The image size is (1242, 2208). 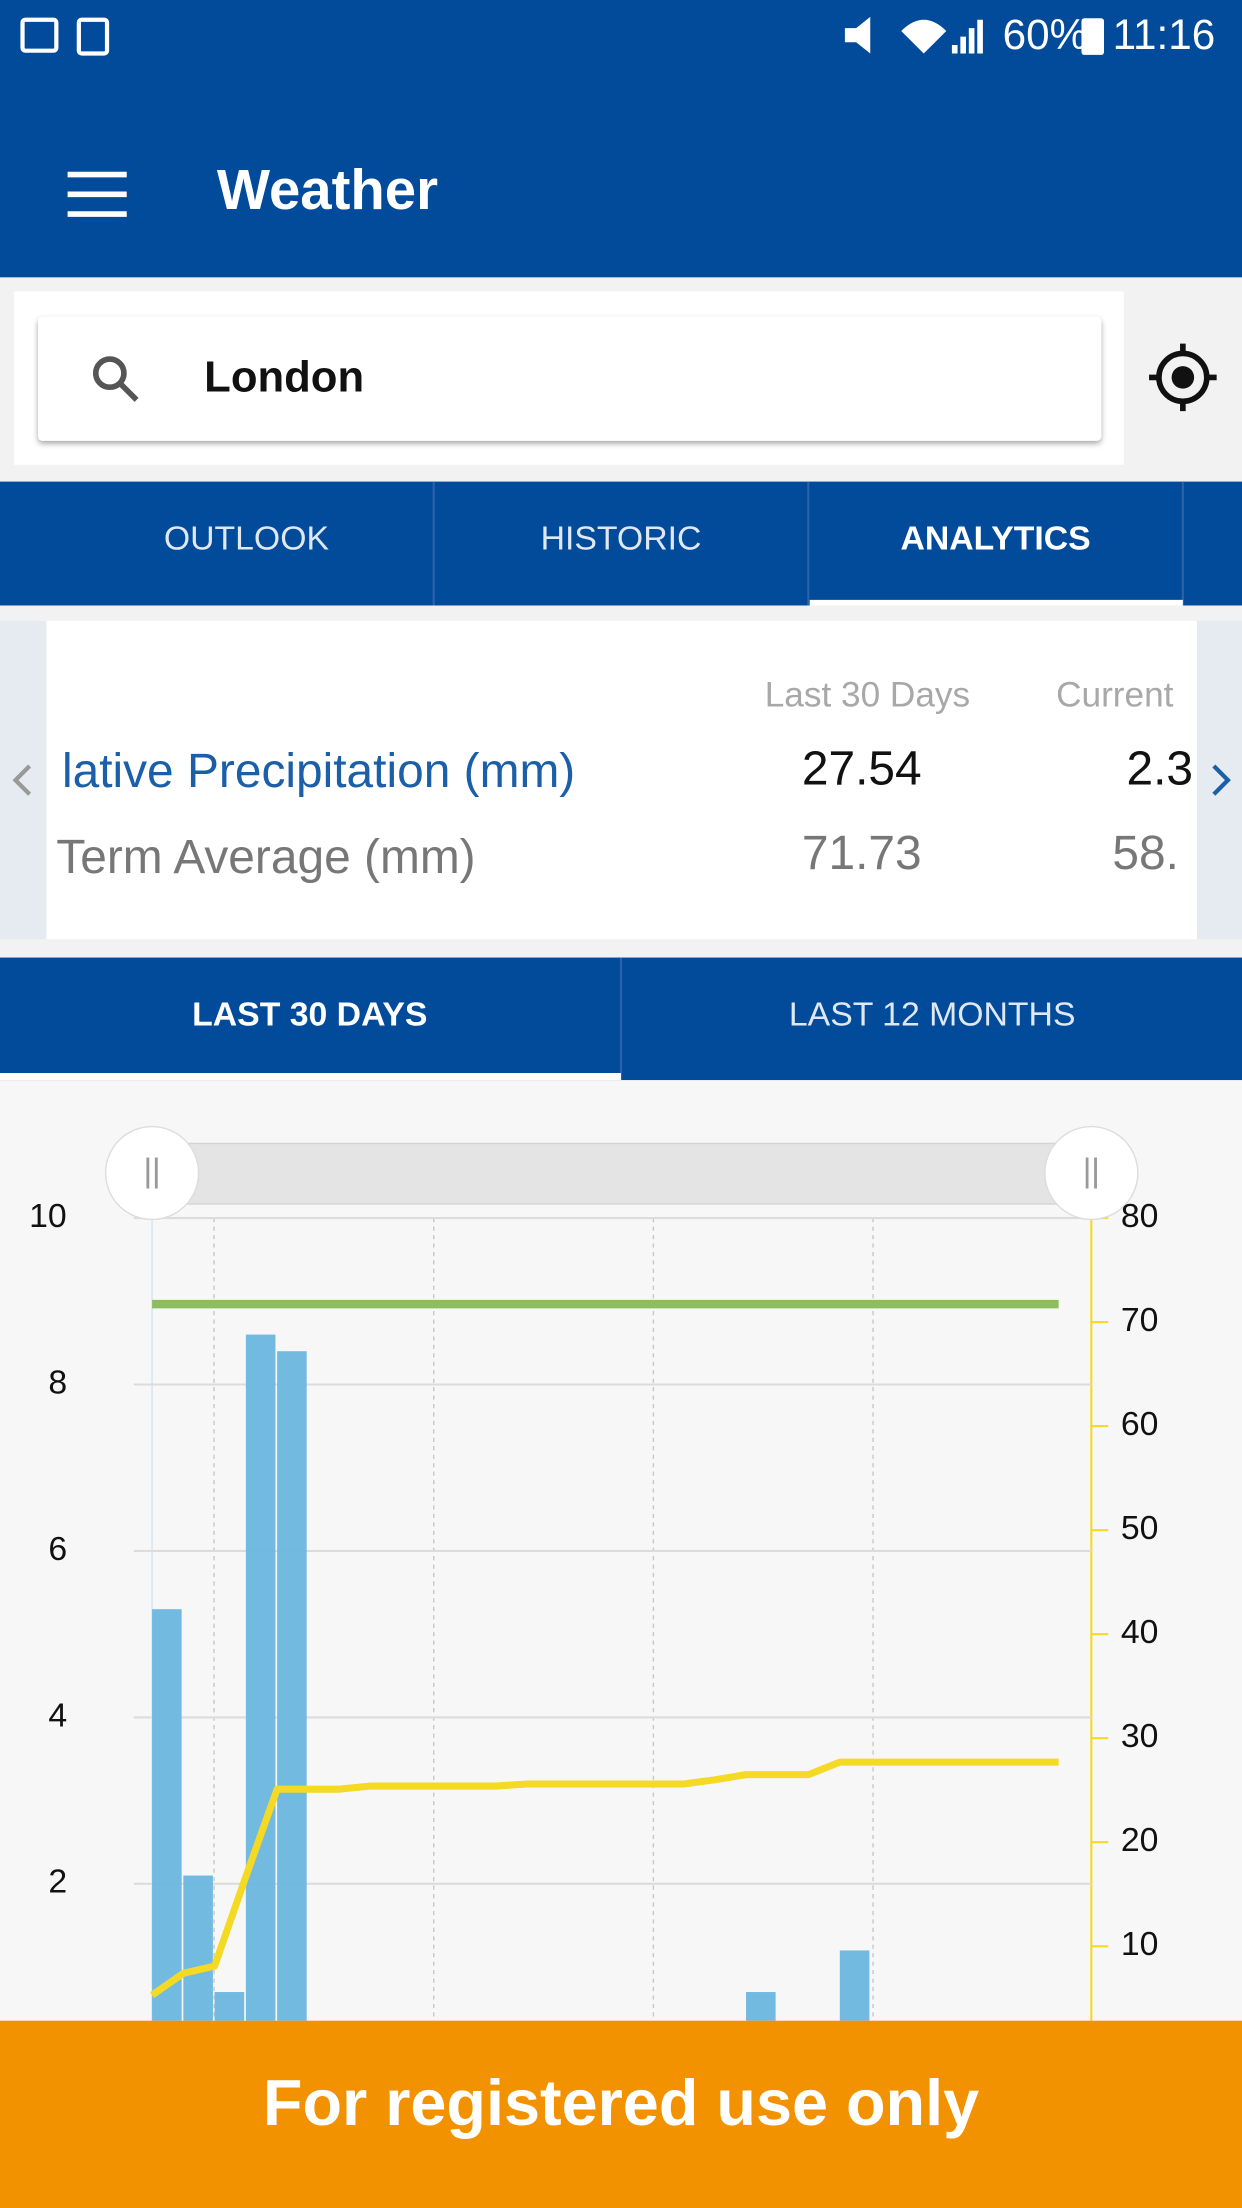 What do you see at coordinates (1140, 1632) in the screenshot?
I see `y2-tick-label: 40` at bounding box center [1140, 1632].